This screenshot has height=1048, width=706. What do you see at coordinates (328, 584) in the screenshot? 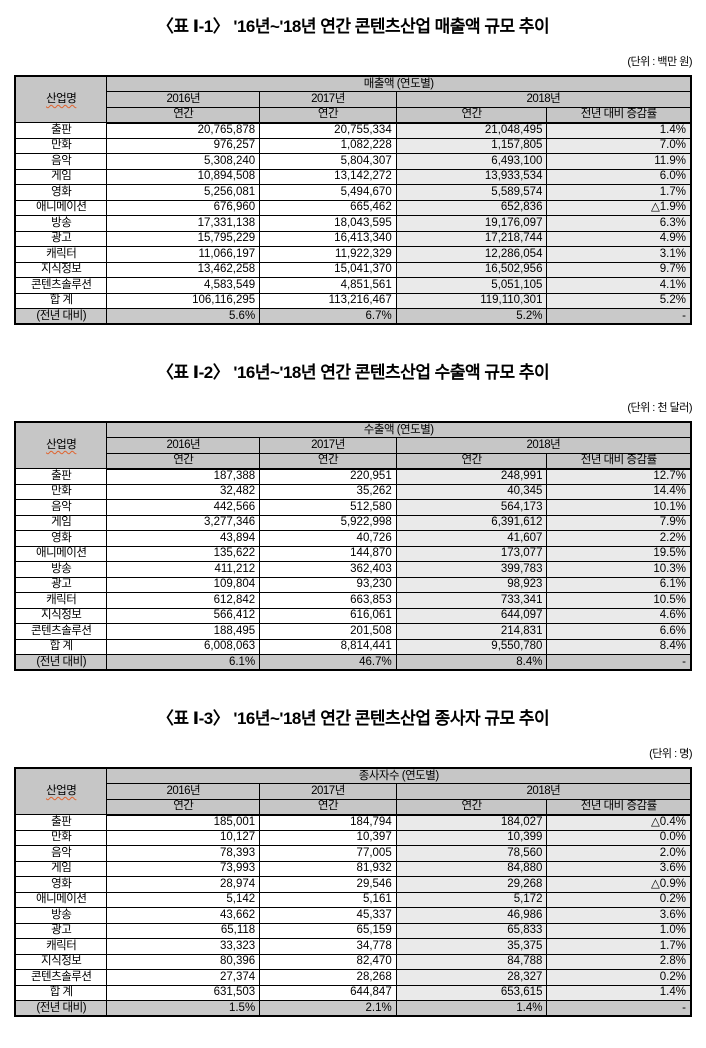
I see `value-cell: 93,230` at bounding box center [328, 584].